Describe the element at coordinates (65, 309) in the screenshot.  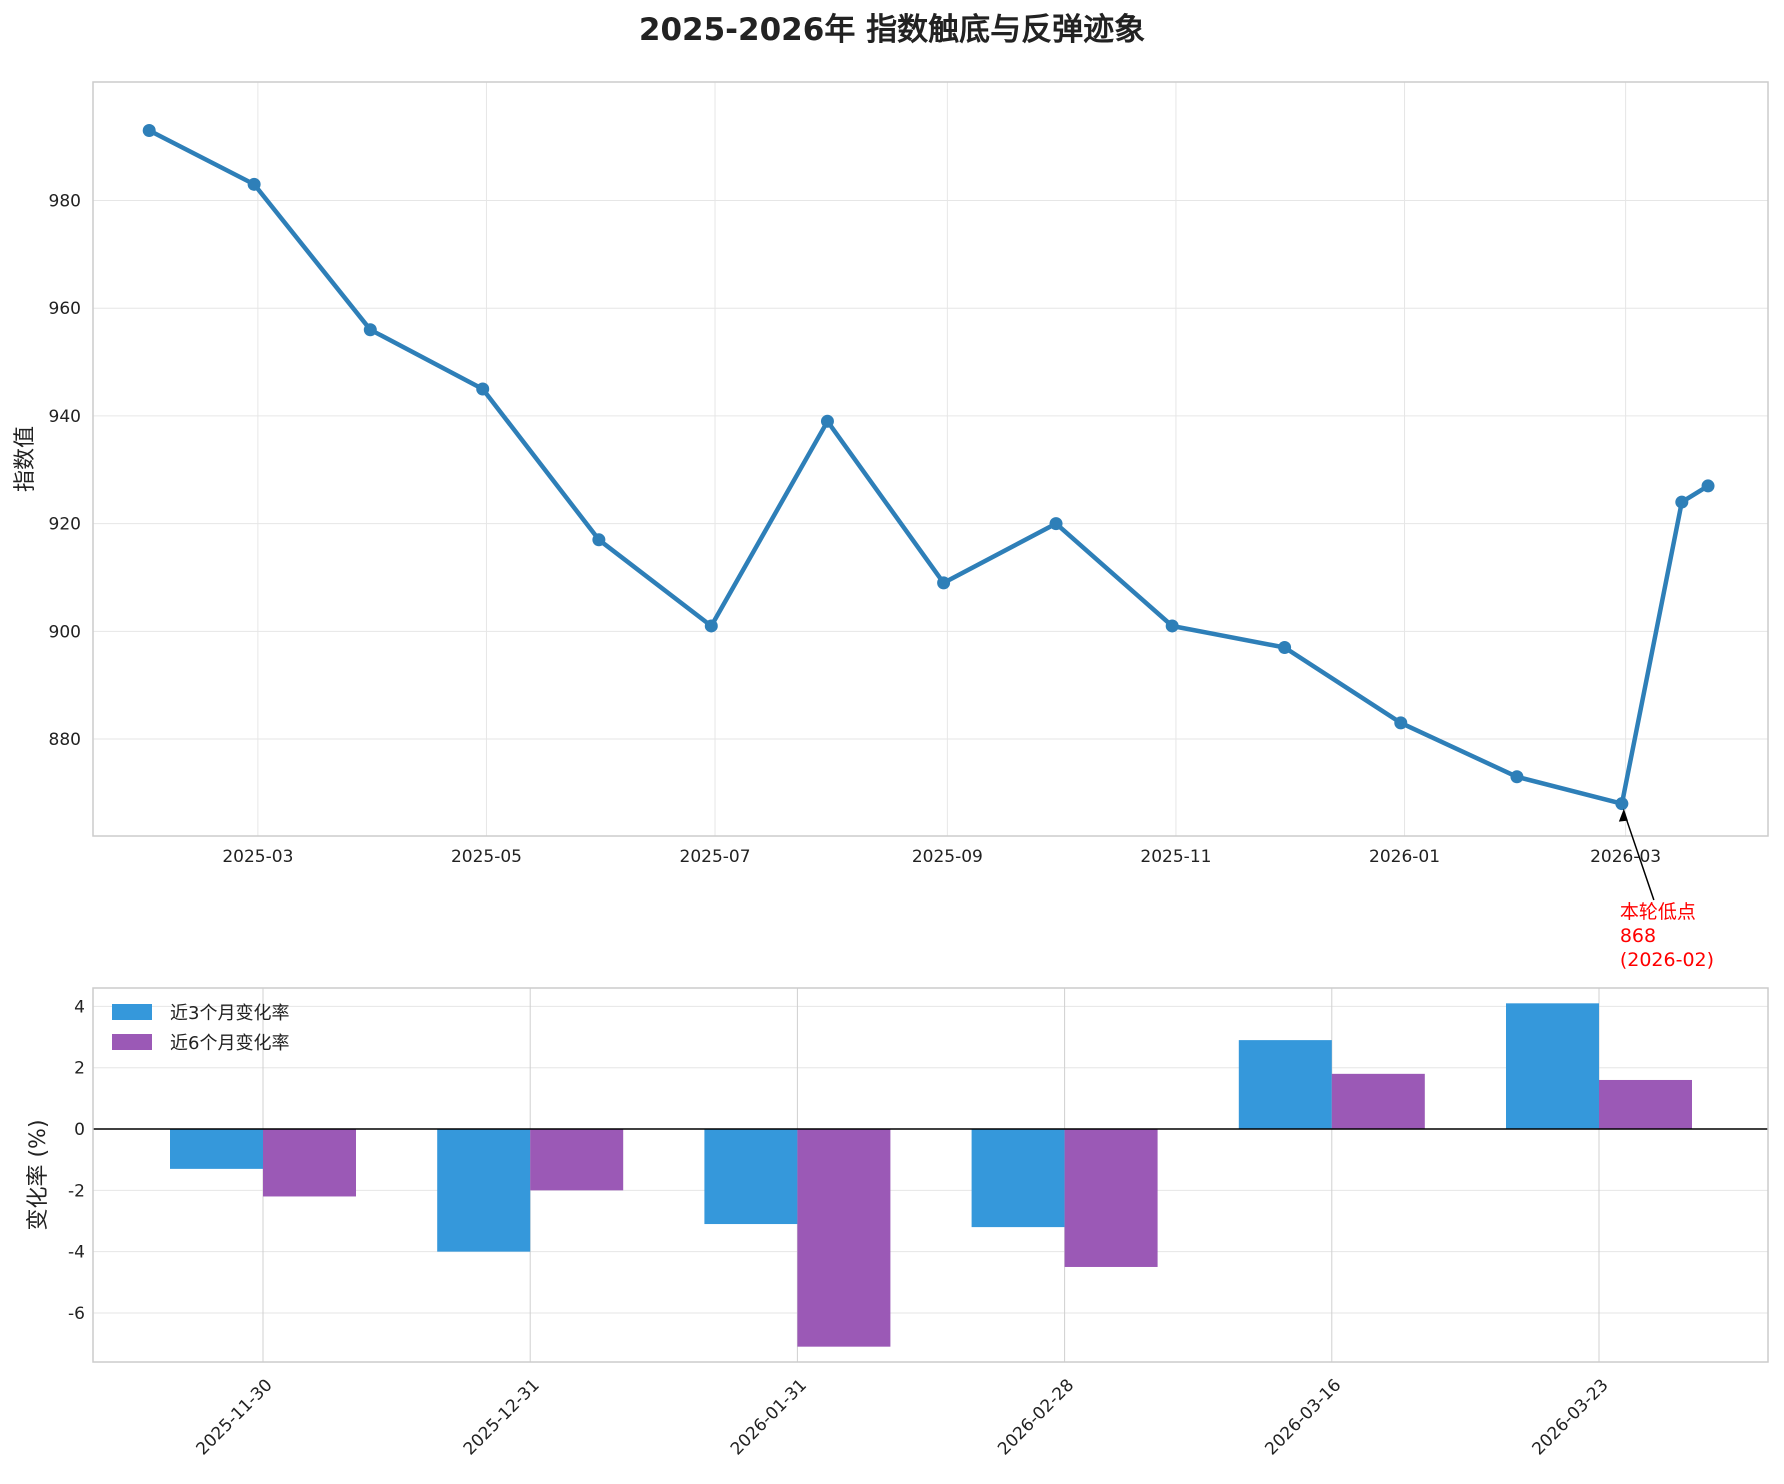
I see `top-y-tick-label: 960` at that location.